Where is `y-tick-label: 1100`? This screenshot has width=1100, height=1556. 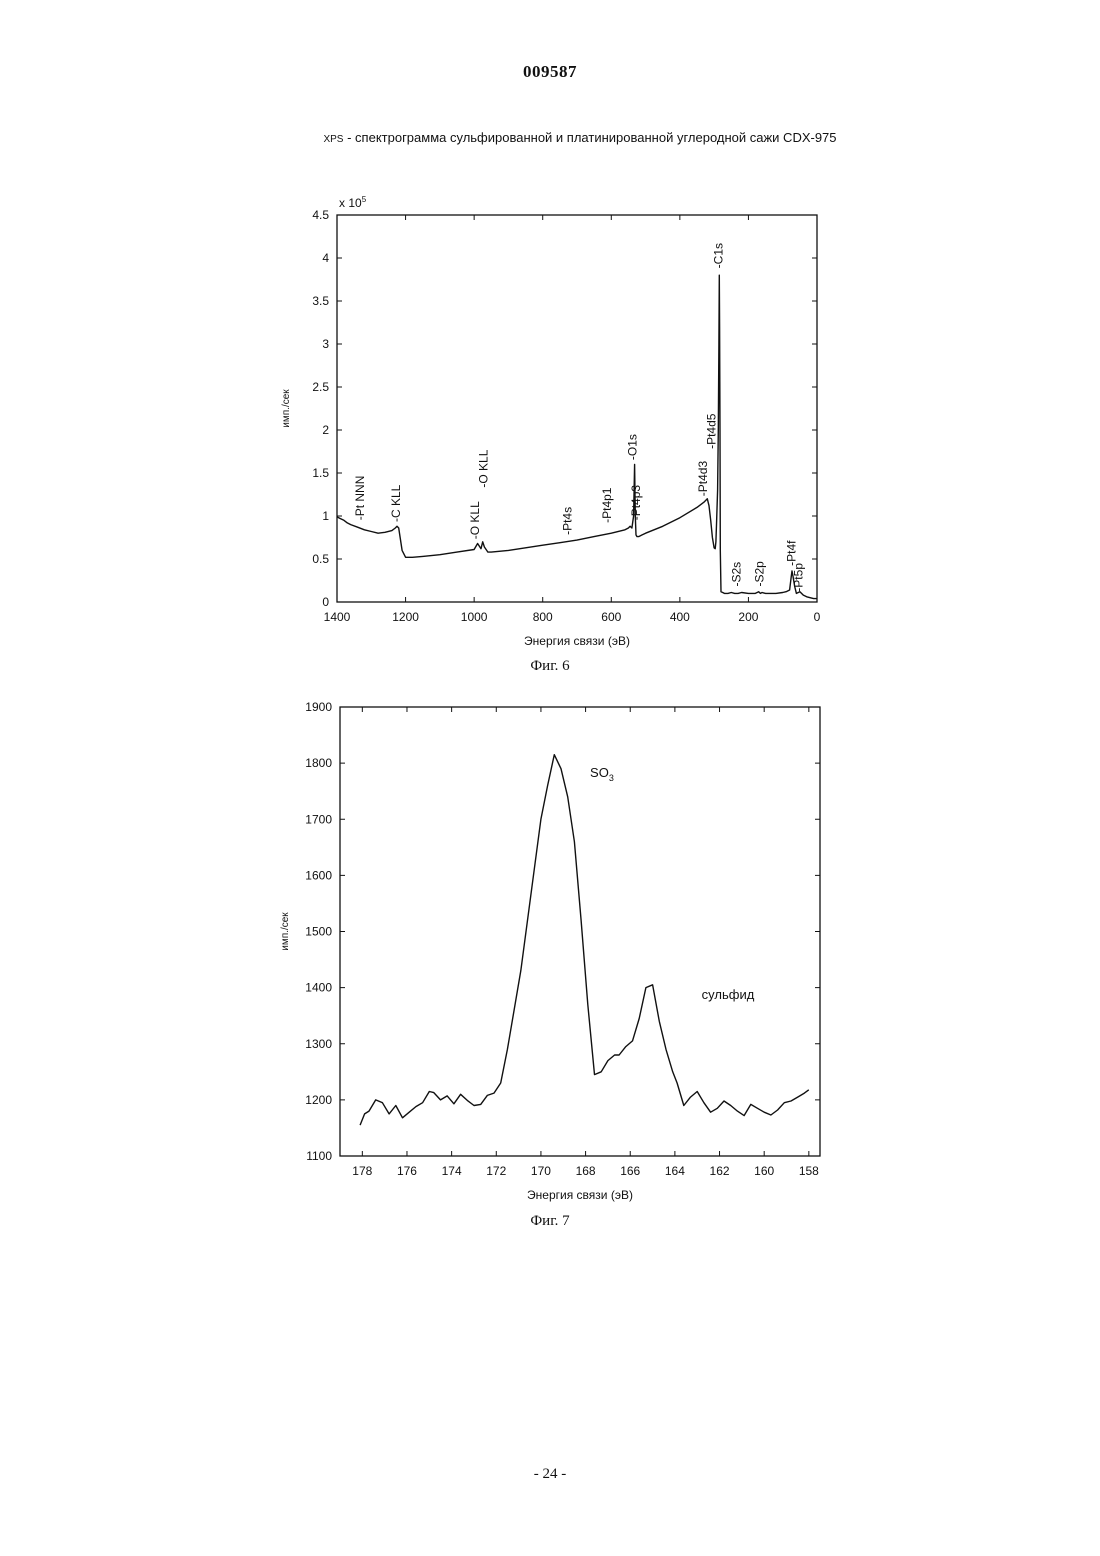 y-tick-label: 1100 is located at coordinates (319, 1156).